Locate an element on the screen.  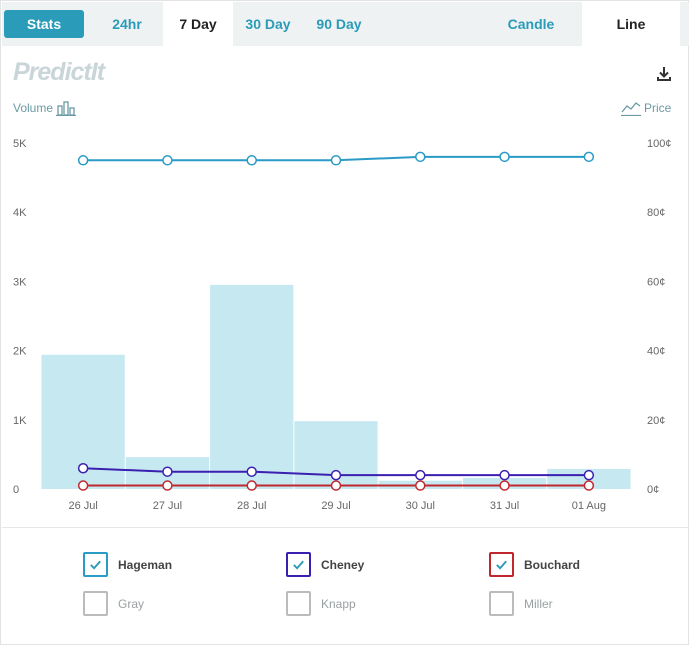
volume-tick-label: 3K is located at coordinates (20, 282).